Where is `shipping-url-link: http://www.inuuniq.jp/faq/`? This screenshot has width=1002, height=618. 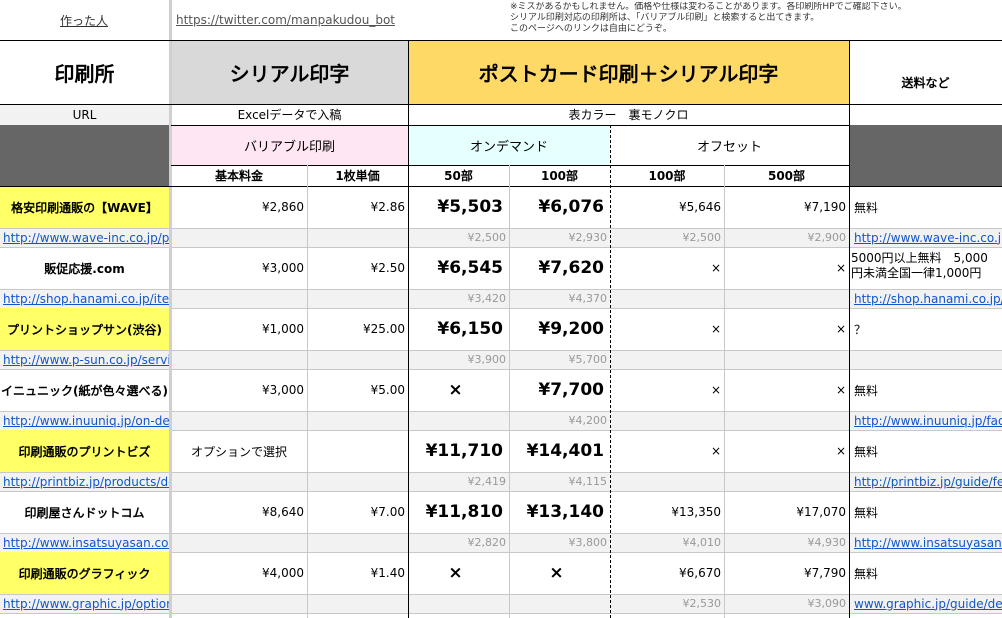 shipping-url-link: http://www.inuuniq.jp/faq/ is located at coordinates (926, 420).